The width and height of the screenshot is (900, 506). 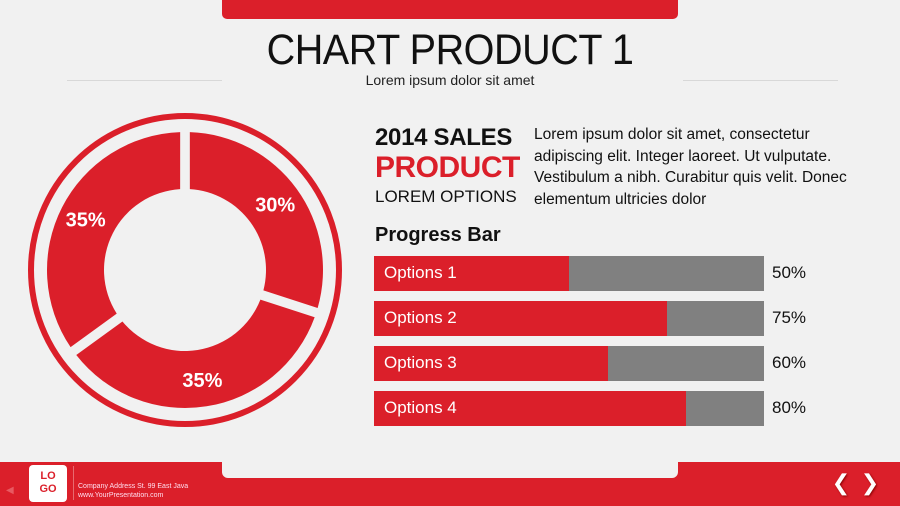 I want to click on top-accent-tab, so click(x=450, y=9).